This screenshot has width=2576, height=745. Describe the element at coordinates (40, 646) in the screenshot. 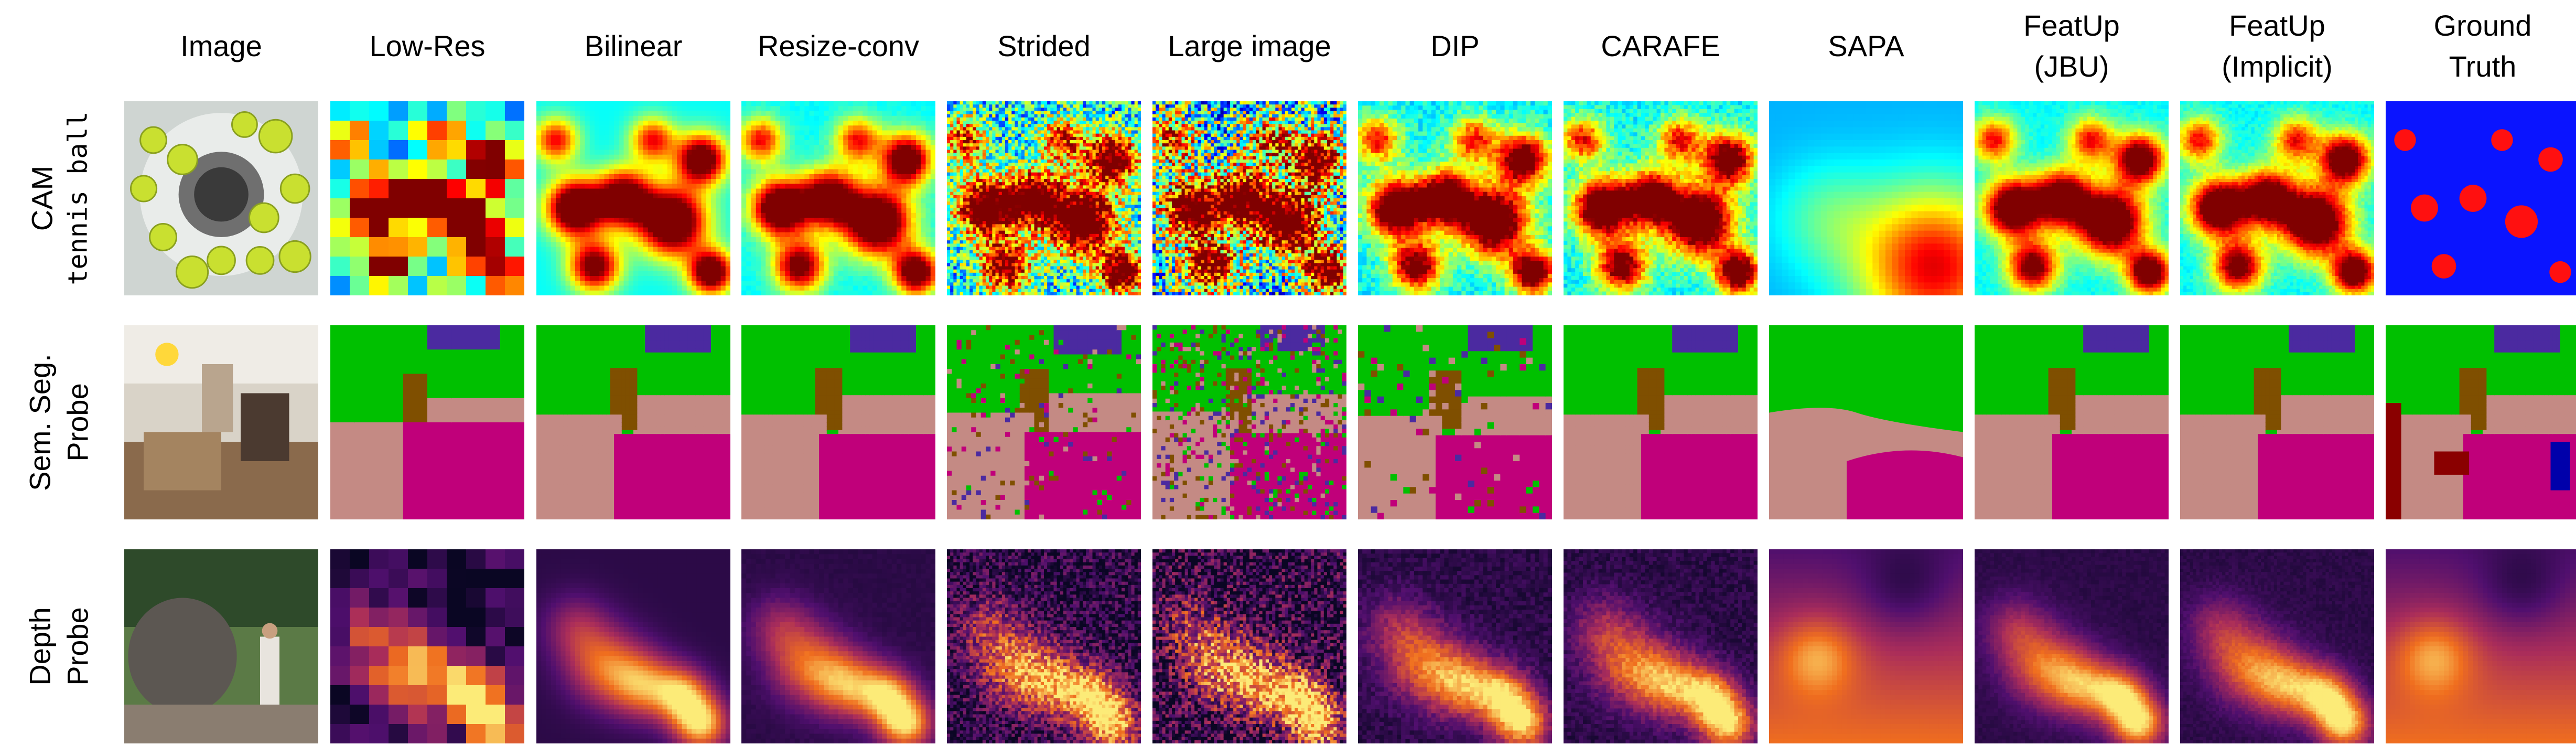

I see `row-label-line: Depth` at that location.